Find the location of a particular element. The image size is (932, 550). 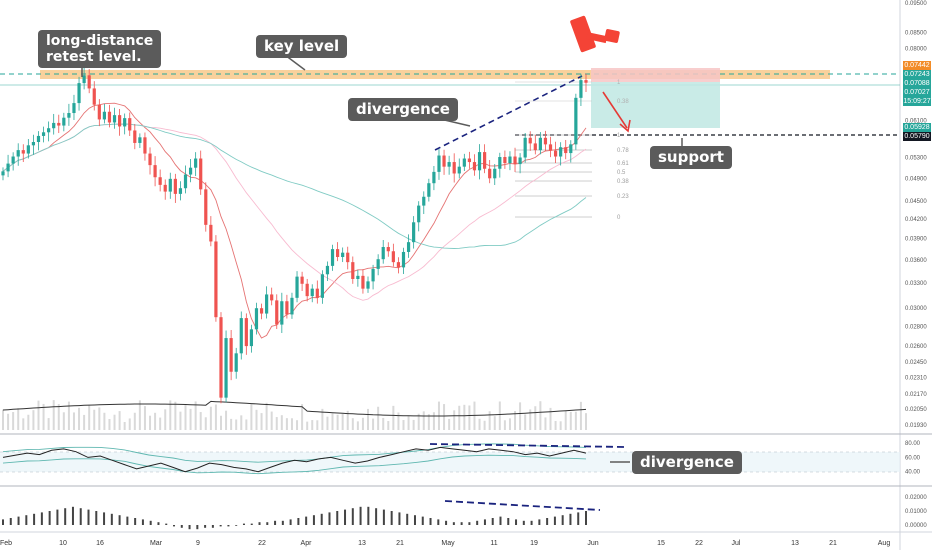

price-axis-label: 0.03000 is located at coordinates (916, 309).